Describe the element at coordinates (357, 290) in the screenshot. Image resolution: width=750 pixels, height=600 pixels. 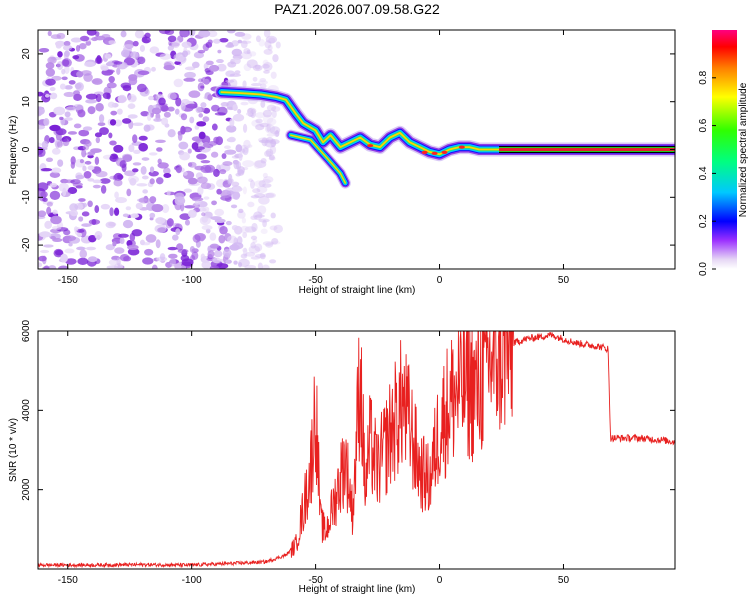
I see `spectrogram-x-label: Height of straight line (km)` at that location.